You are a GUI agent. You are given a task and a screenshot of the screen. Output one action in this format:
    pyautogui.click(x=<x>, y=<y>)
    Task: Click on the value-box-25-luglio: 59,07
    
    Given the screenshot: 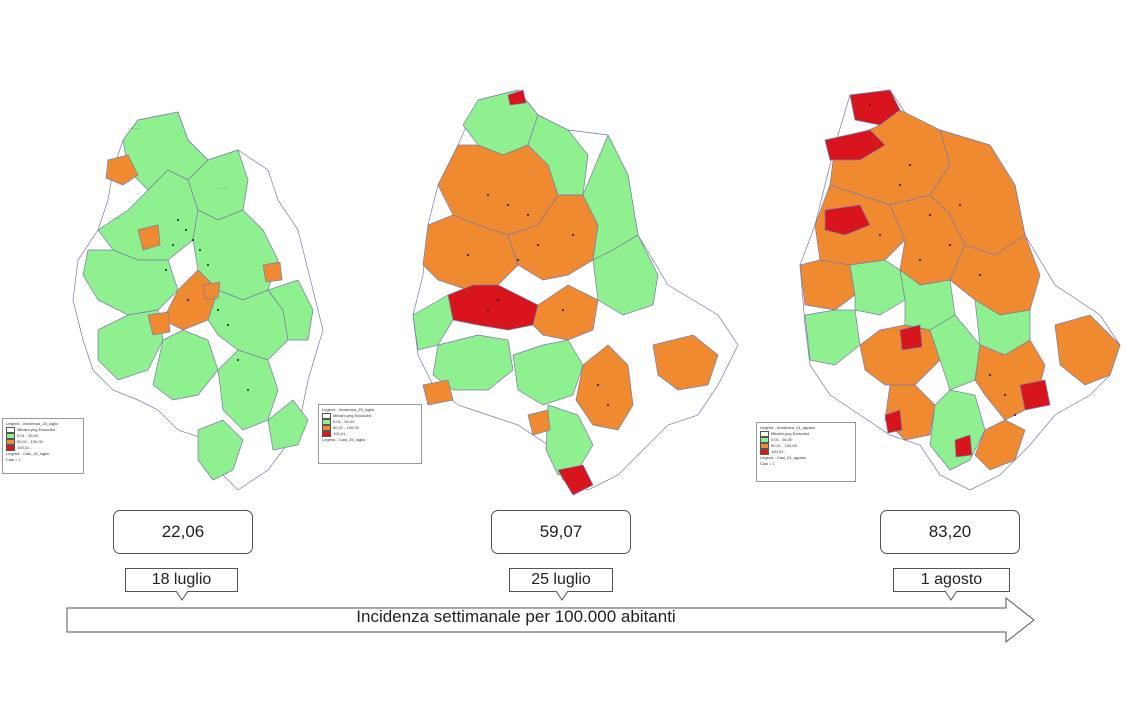 What is the action you would take?
    pyautogui.click(x=561, y=532)
    